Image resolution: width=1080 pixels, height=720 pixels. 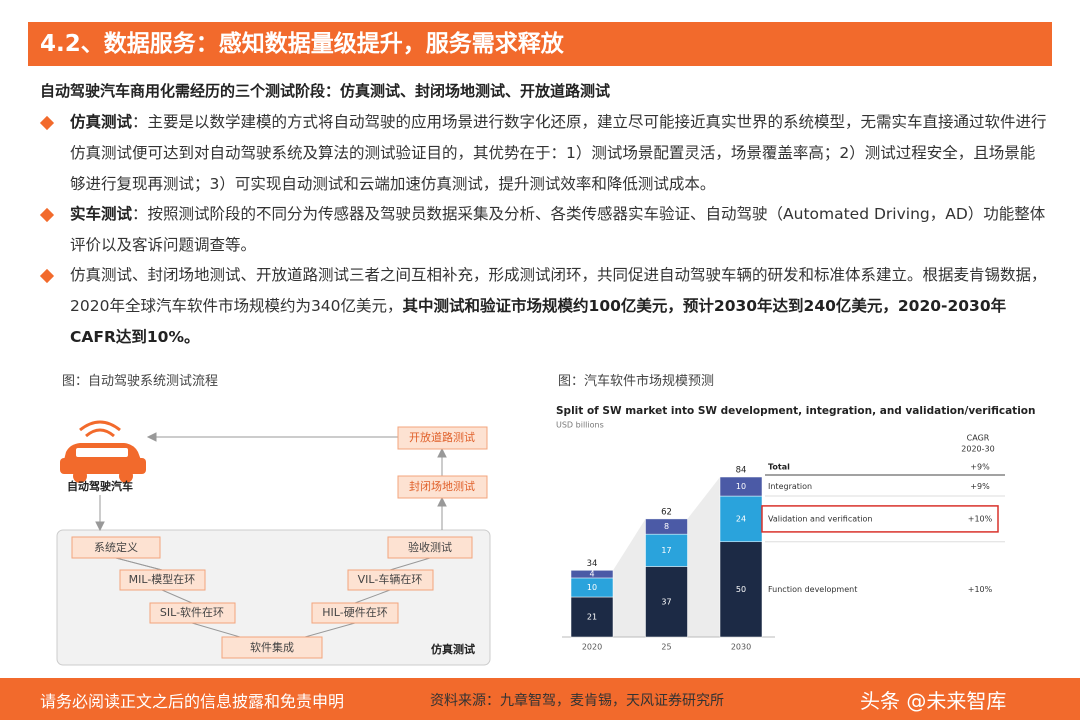 I want to click on box-label: 验收测试, so click(x=430, y=547).